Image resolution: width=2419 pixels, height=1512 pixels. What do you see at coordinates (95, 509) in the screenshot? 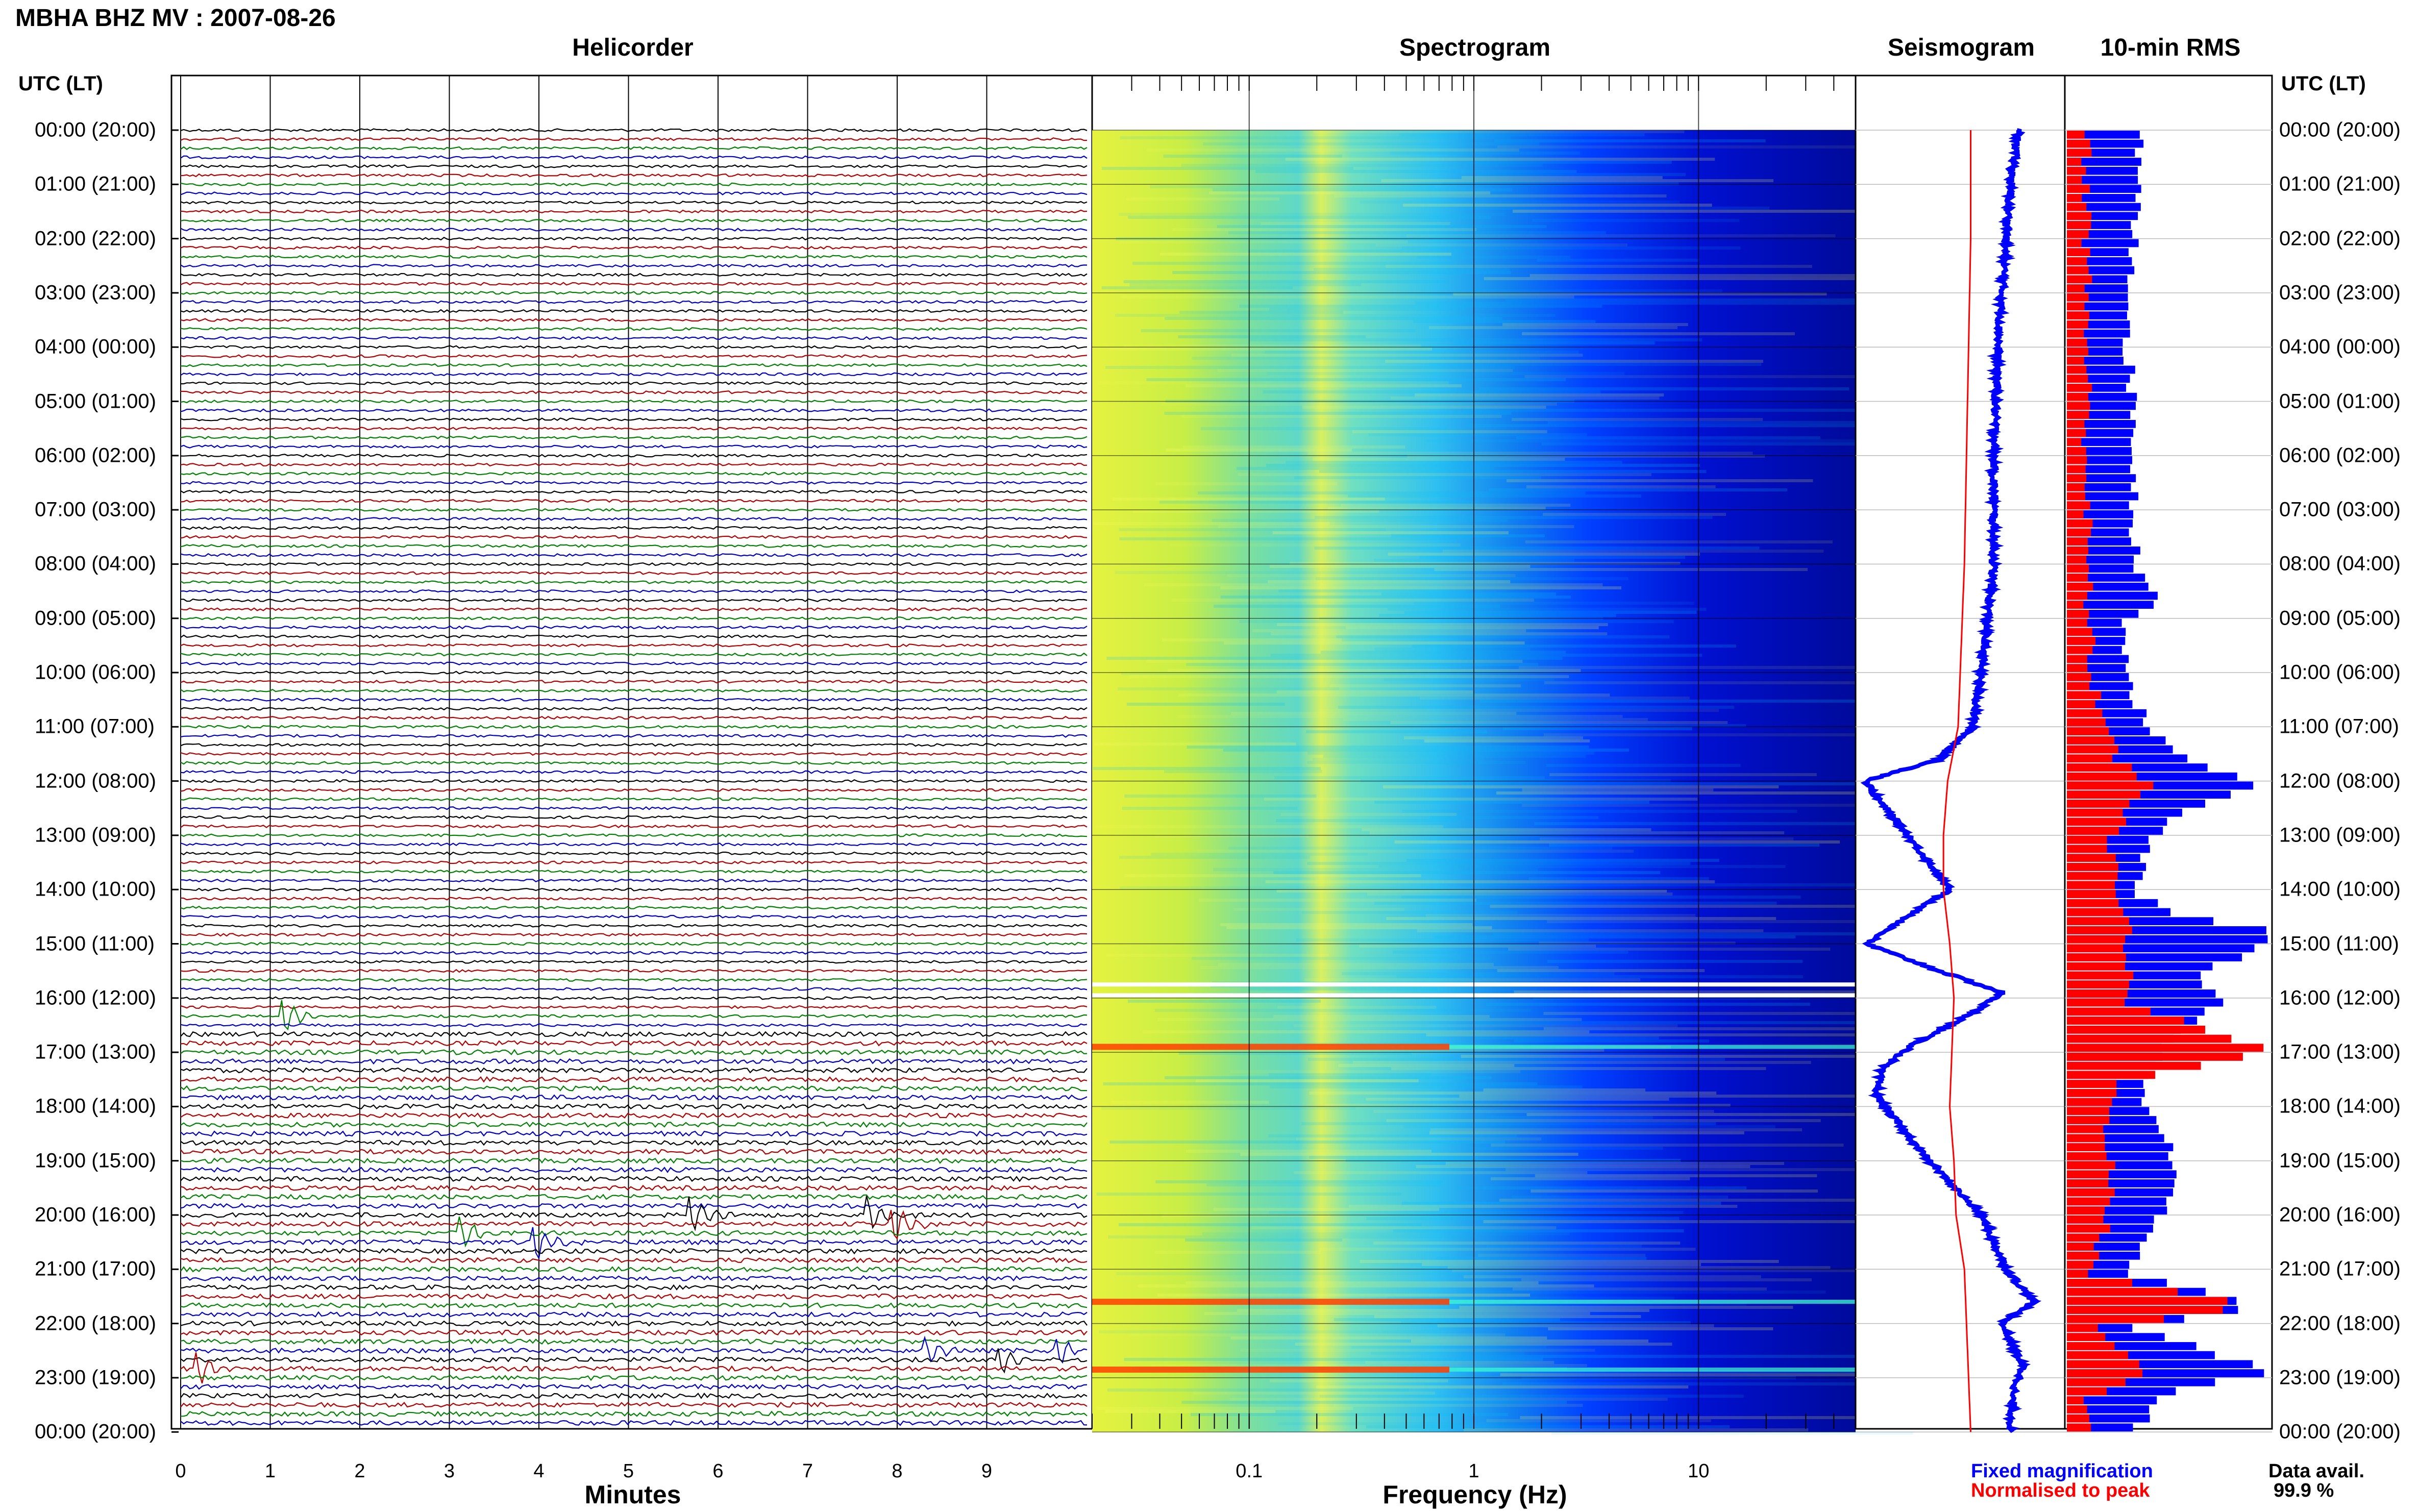
I see `hour-tick-label: 07:00 (03:00)` at bounding box center [95, 509].